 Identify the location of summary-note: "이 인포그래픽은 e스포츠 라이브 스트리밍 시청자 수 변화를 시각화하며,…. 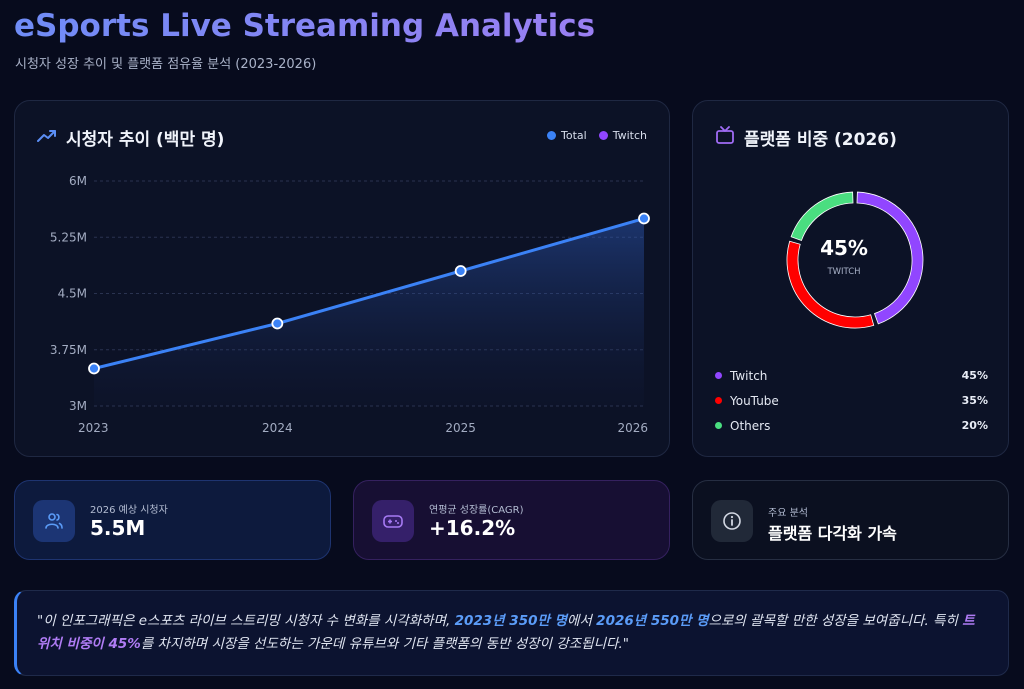
(511, 633).